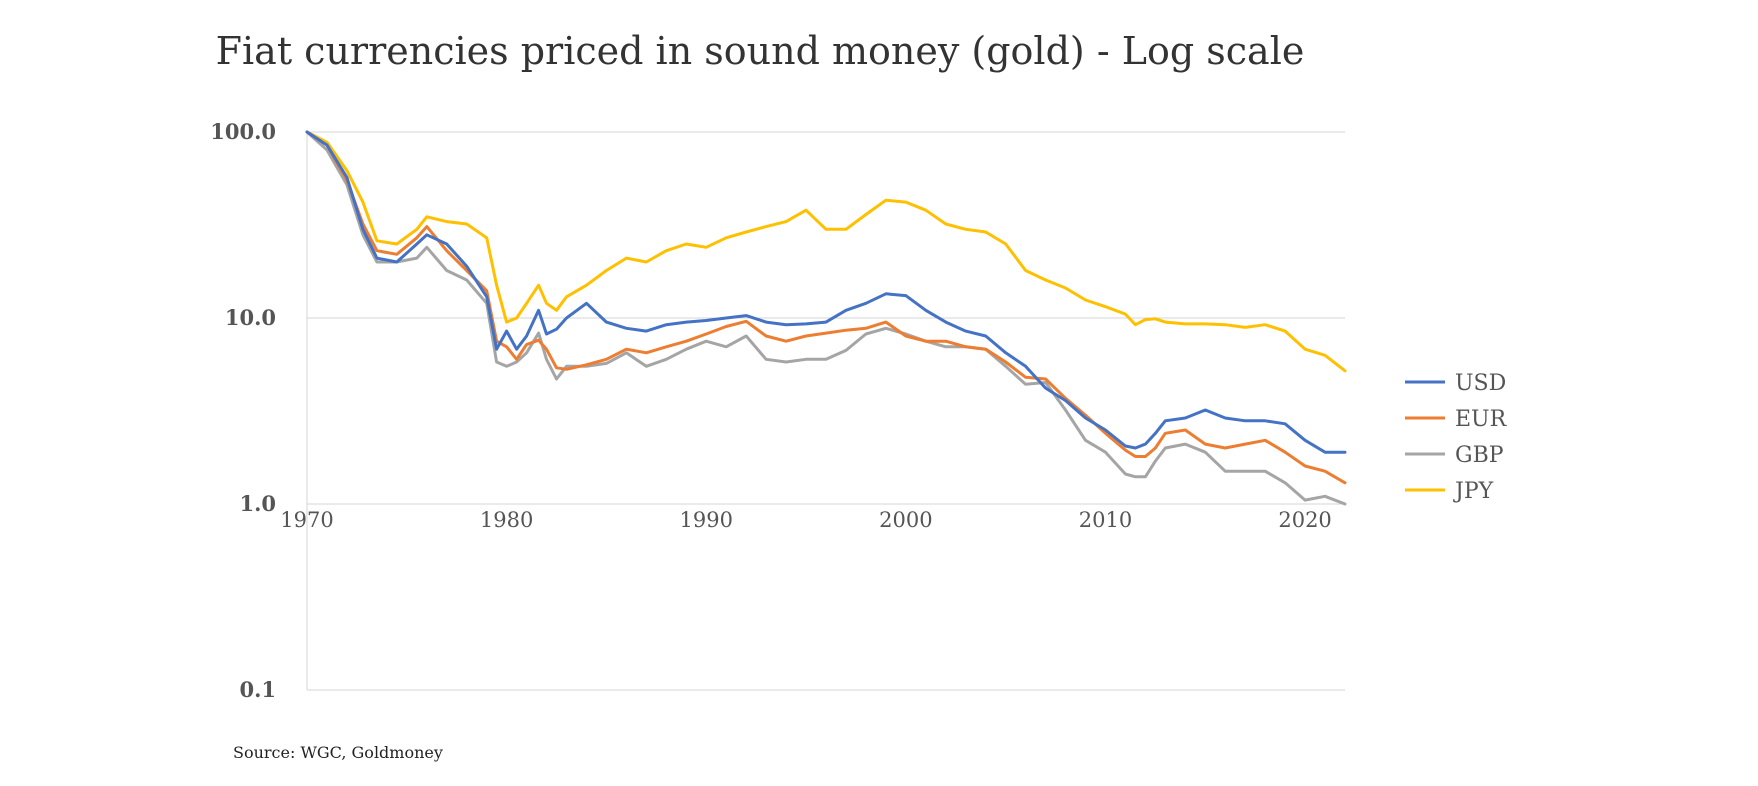 Image resolution: width=1758 pixels, height=786 pixels. Describe the element at coordinates (706, 520) in the screenshot. I see `x-tick-label: 1990` at that location.